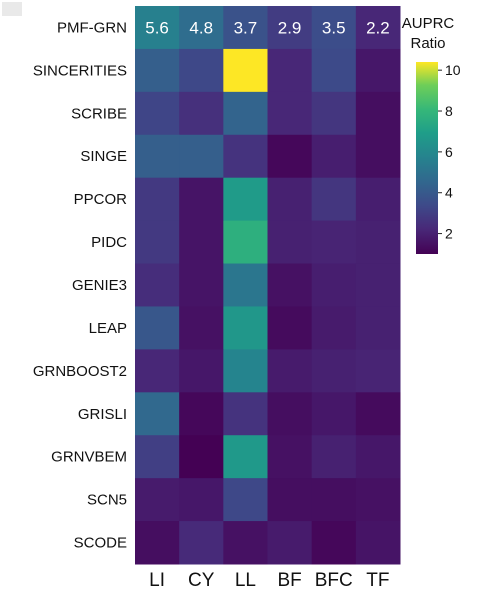  Describe the element at coordinates (92, 27) in the screenshot. I see `row-label: PMF-GRN` at that location.